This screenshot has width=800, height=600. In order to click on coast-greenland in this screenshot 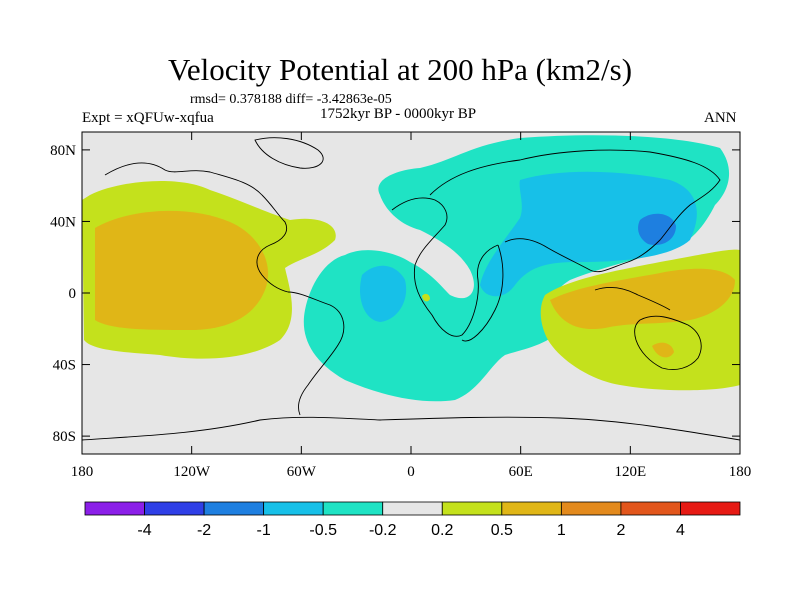, I will do `click(289, 153)`.